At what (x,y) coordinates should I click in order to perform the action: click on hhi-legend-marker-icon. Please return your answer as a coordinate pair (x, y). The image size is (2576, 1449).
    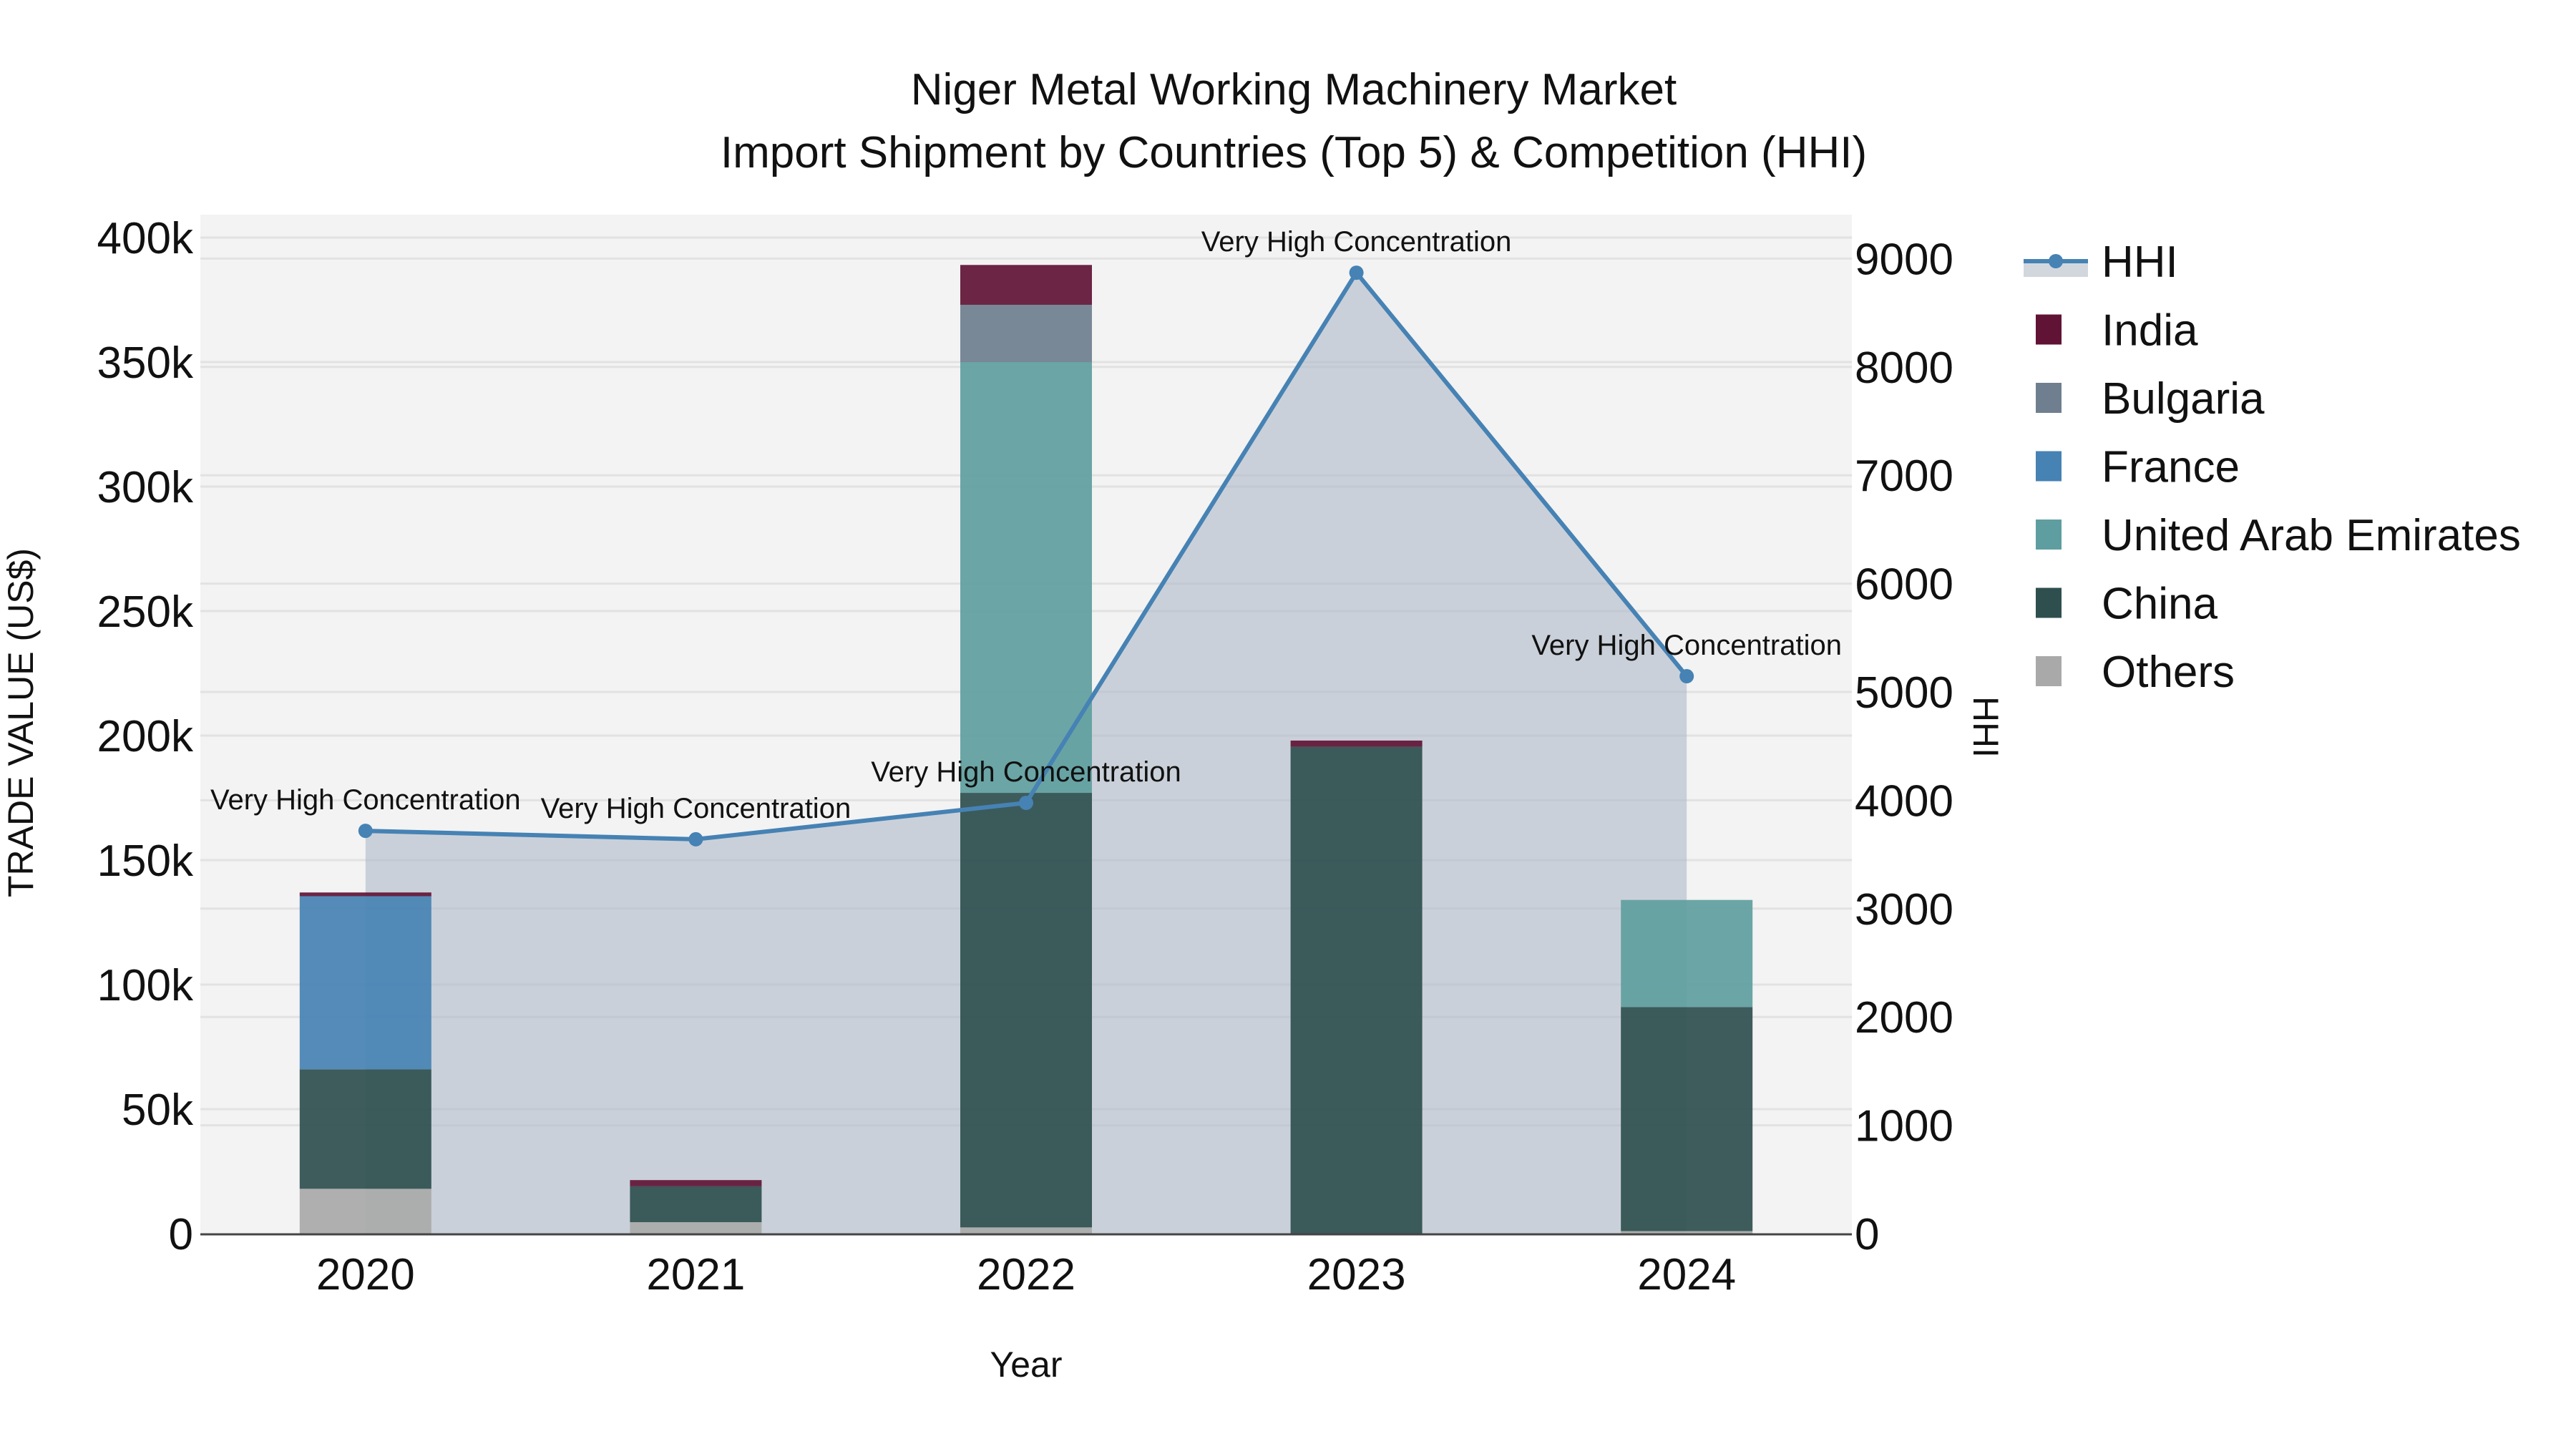
    Looking at the image, I should click on (2056, 261).